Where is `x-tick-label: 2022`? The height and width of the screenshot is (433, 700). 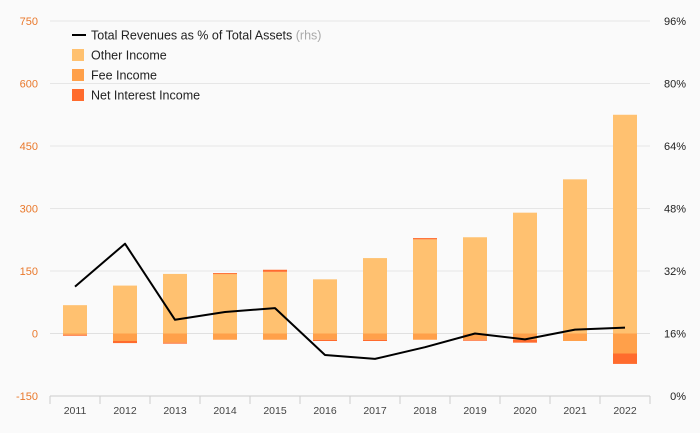
x-tick-label: 2022 is located at coordinates (625, 411).